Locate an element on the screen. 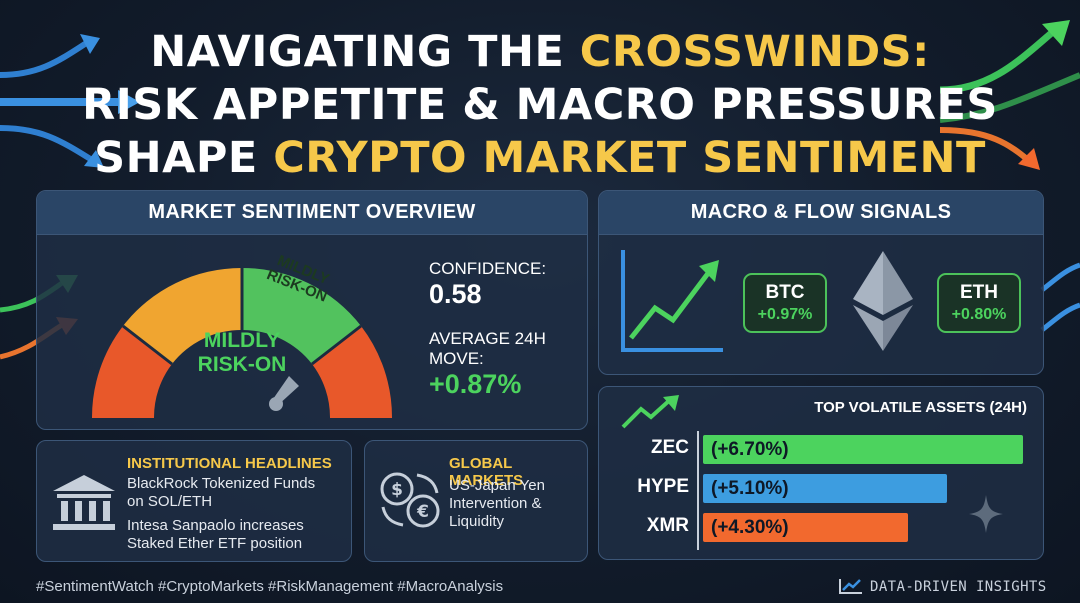 The height and width of the screenshot is (603, 1080). chart-brand-icon is located at coordinates (850, 586).